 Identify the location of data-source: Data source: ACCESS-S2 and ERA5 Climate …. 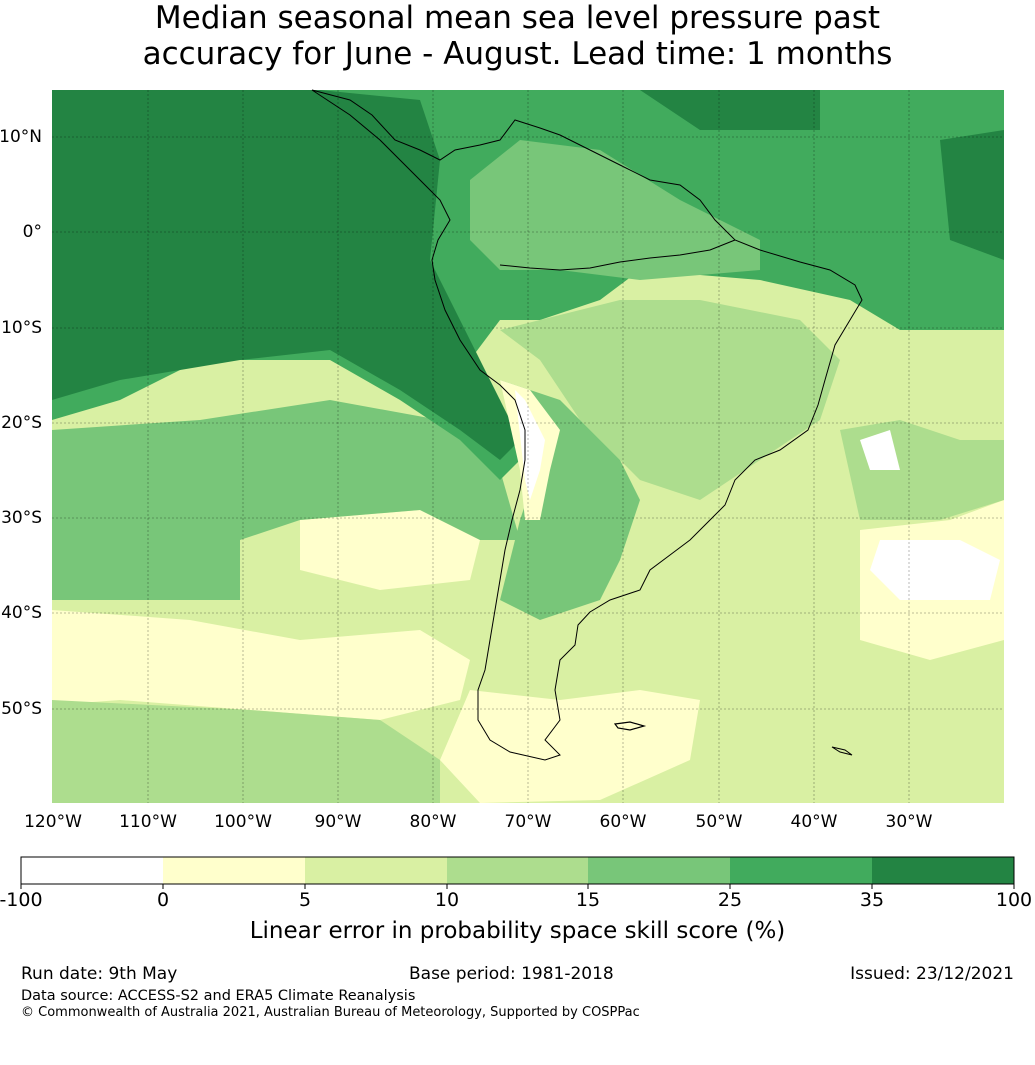
(218, 996).